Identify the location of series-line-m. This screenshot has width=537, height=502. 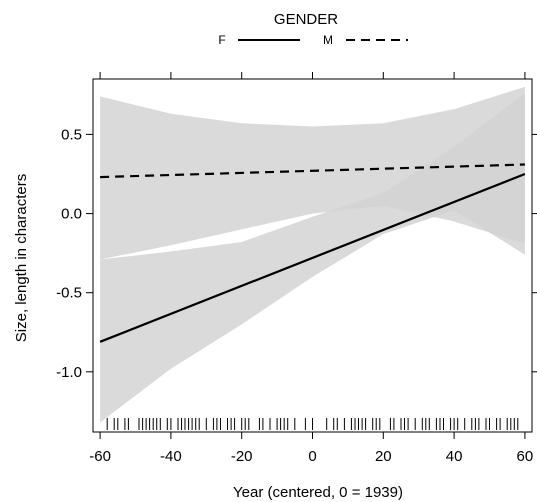
(312, 171).